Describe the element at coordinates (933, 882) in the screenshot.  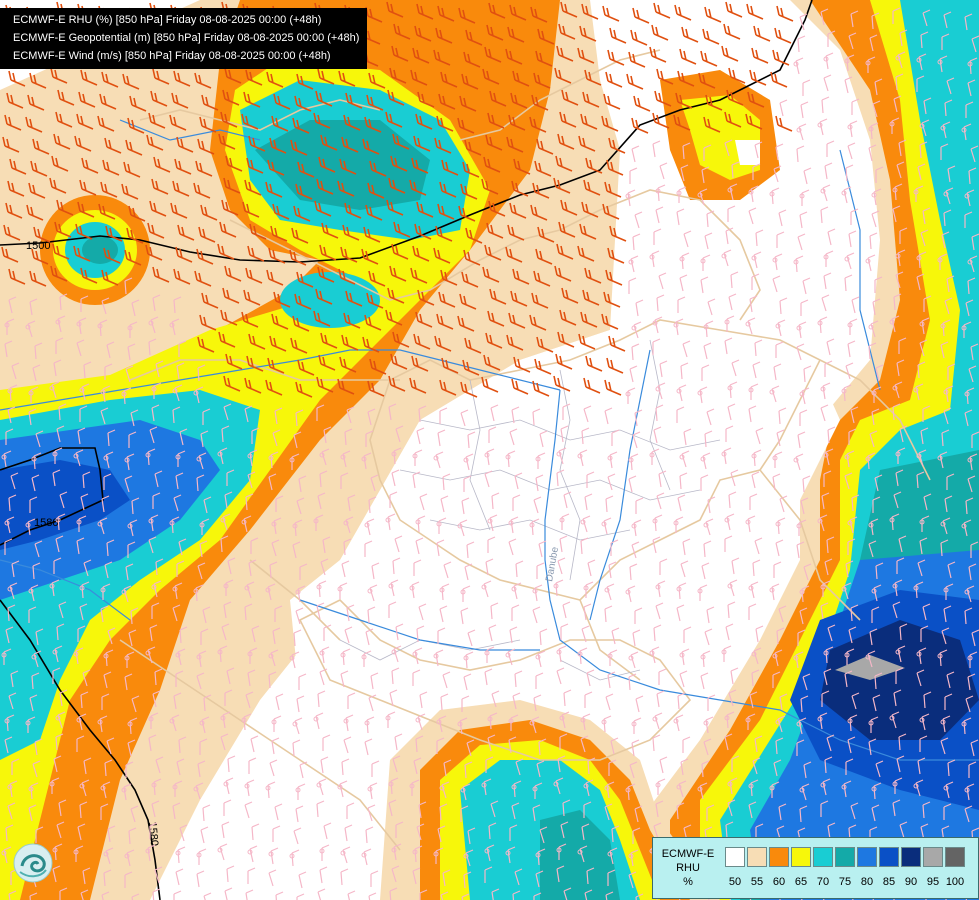
I see `legend-tick-label: 95` at that location.